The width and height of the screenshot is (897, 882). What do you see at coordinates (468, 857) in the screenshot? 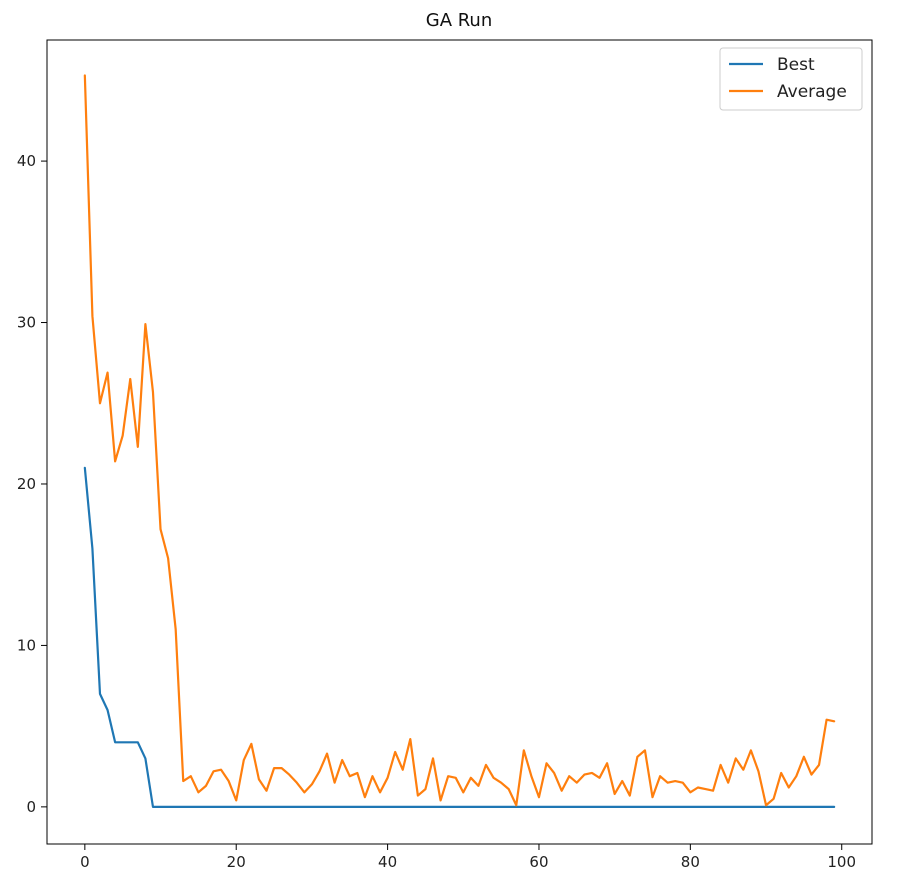
I see `x-axis: 0 20 40 60 80 100` at bounding box center [468, 857].